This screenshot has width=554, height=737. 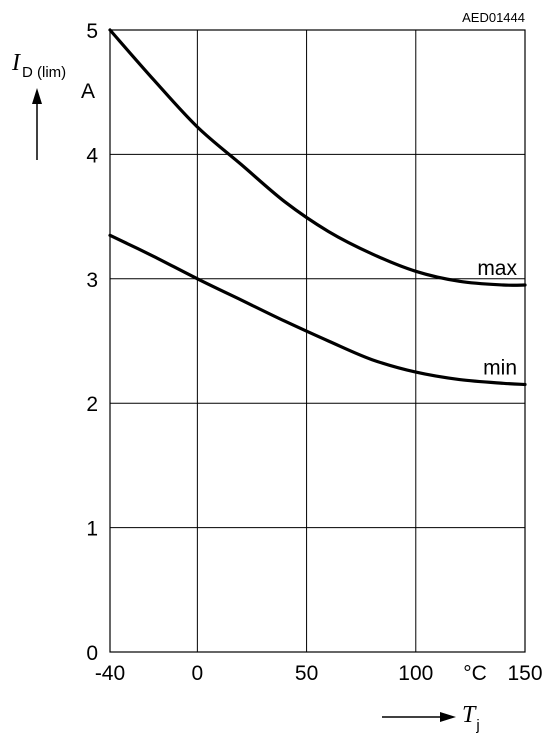 I want to click on y-tick-label: 5, so click(x=92, y=31).